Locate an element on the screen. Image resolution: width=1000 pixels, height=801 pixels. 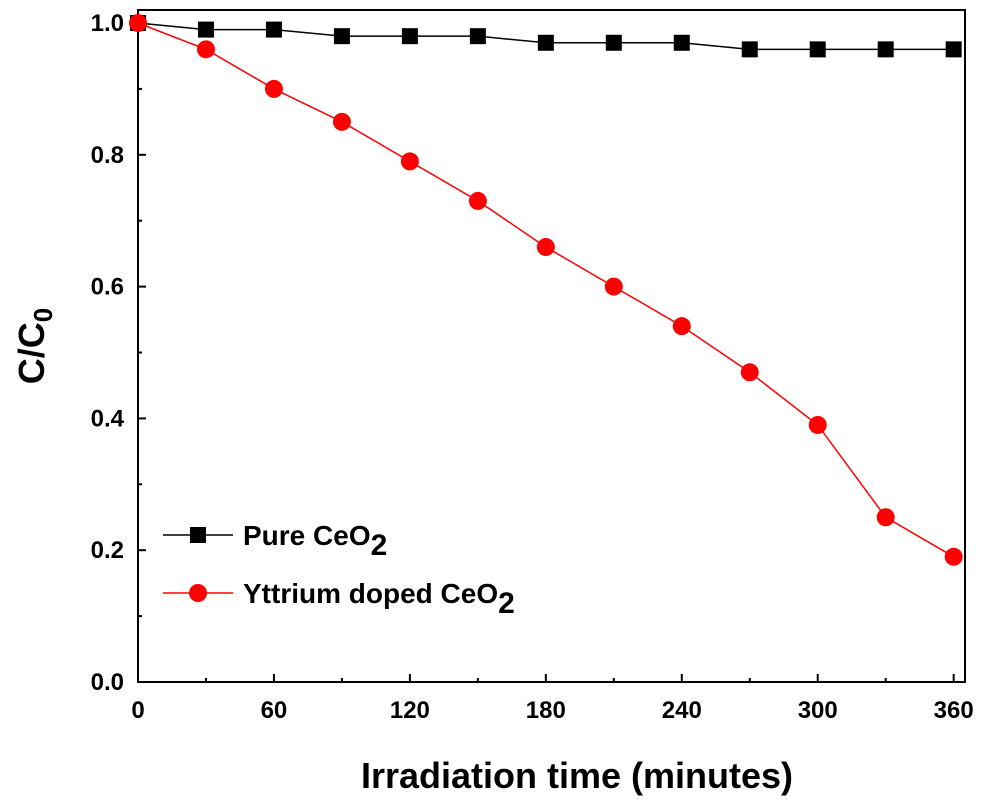
x-axis-ticks: 0 60 120 180 240 300 360 is located at coordinates (552, 699).